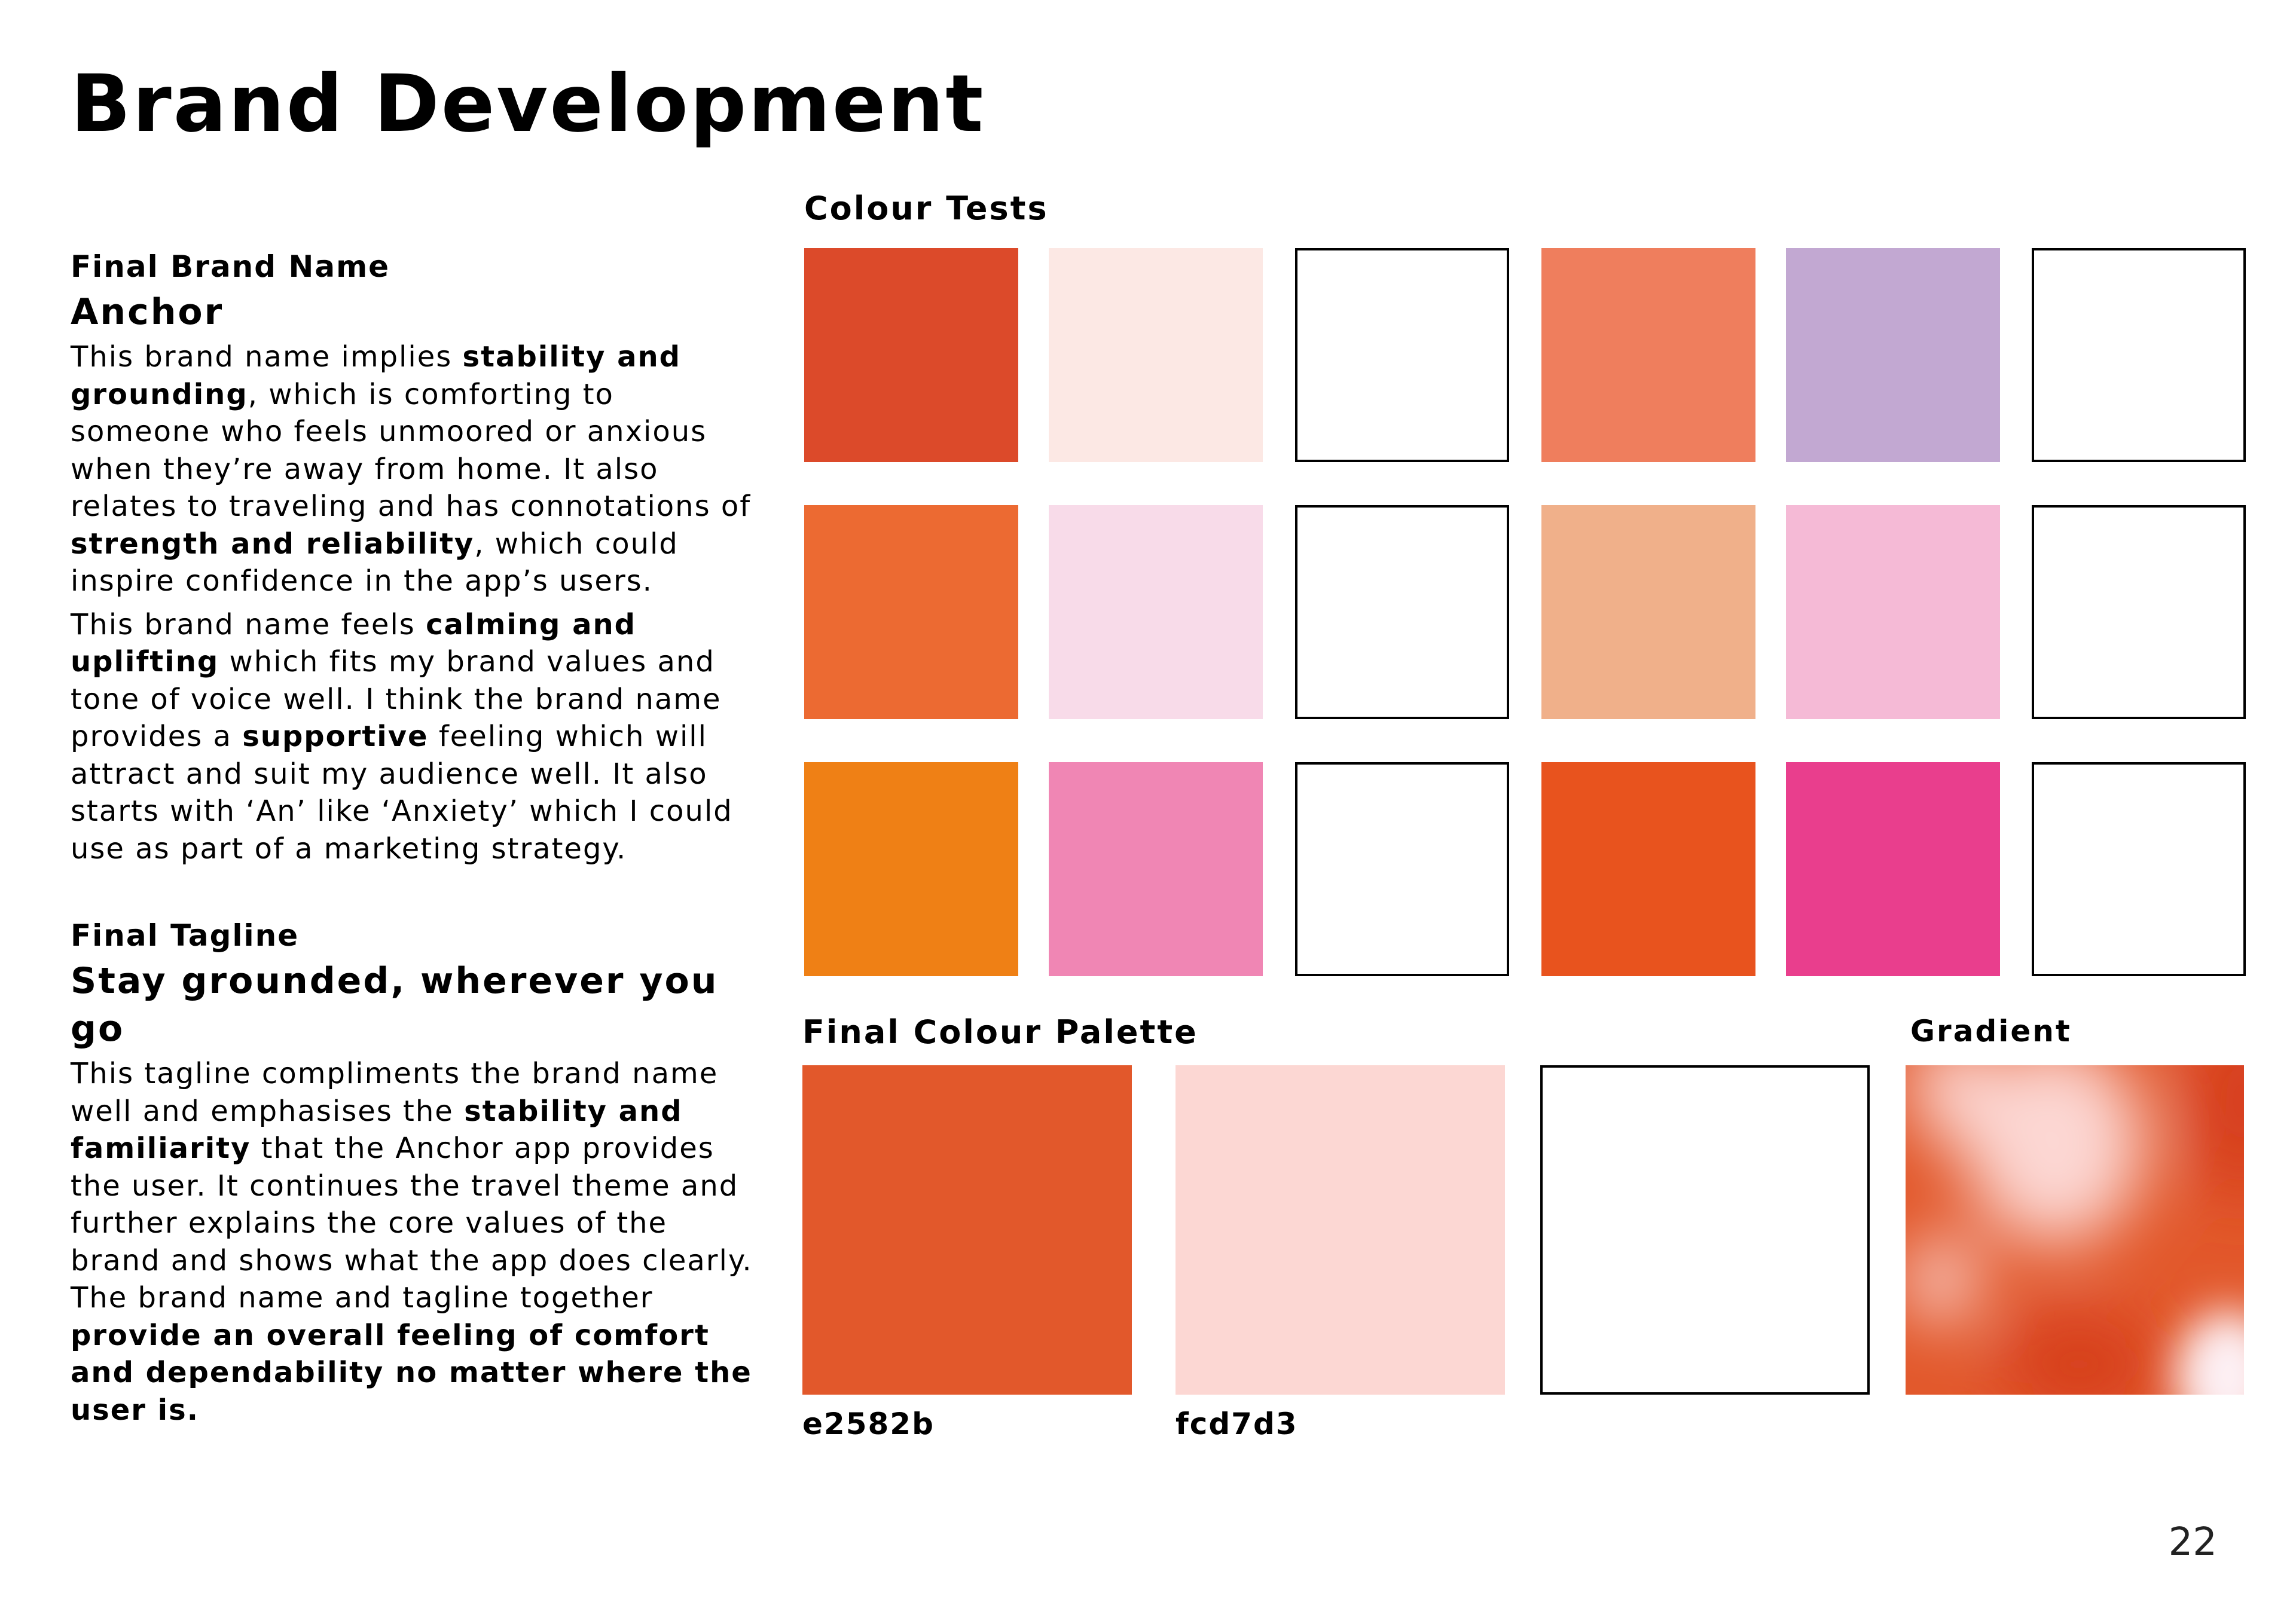 This screenshot has width=2296, height=1623. Describe the element at coordinates (377, 1130) in the screenshot. I see `bold-span: stability and familiarity` at that location.